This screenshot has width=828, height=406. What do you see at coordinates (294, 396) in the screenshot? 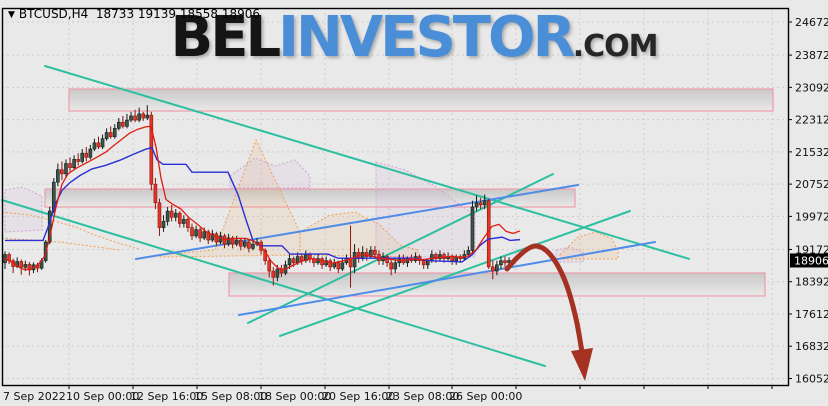
I see `time-axis-label: 18 Sep 00:00` at bounding box center [294, 396].